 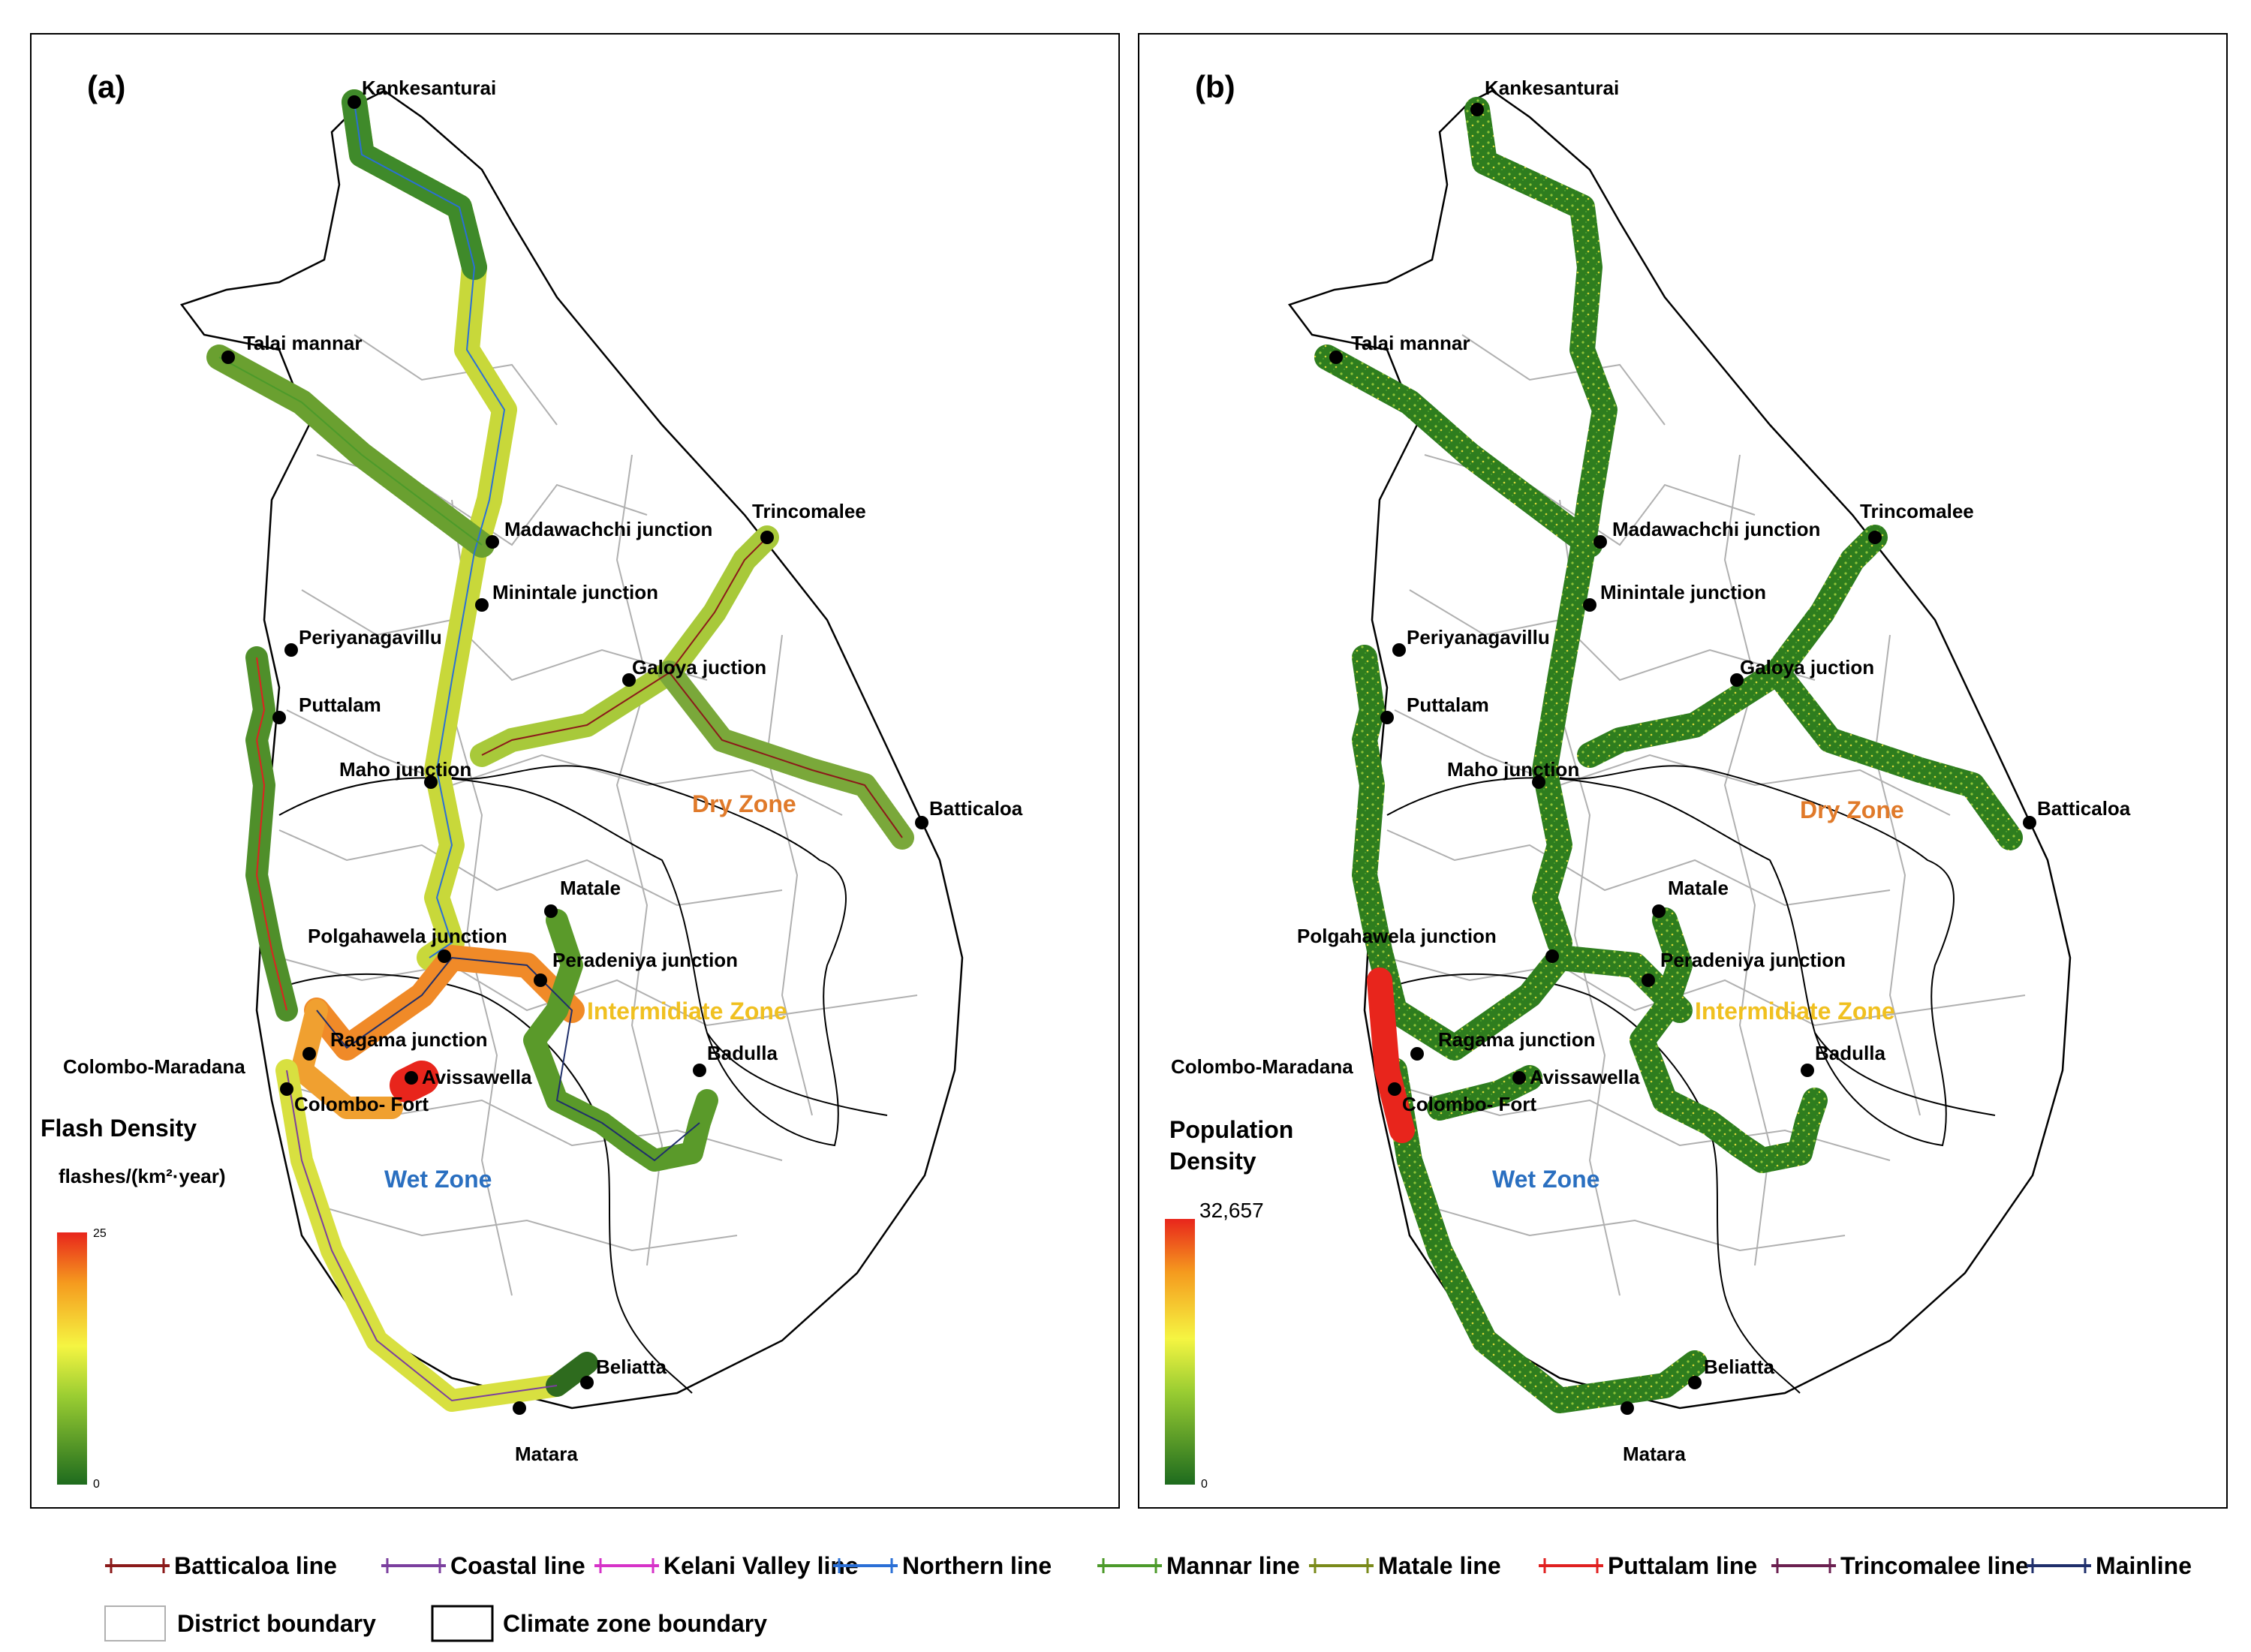 What do you see at coordinates (119, 1128) in the screenshot?
I see `colorbar-title-1: Flash Density` at bounding box center [119, 1128].